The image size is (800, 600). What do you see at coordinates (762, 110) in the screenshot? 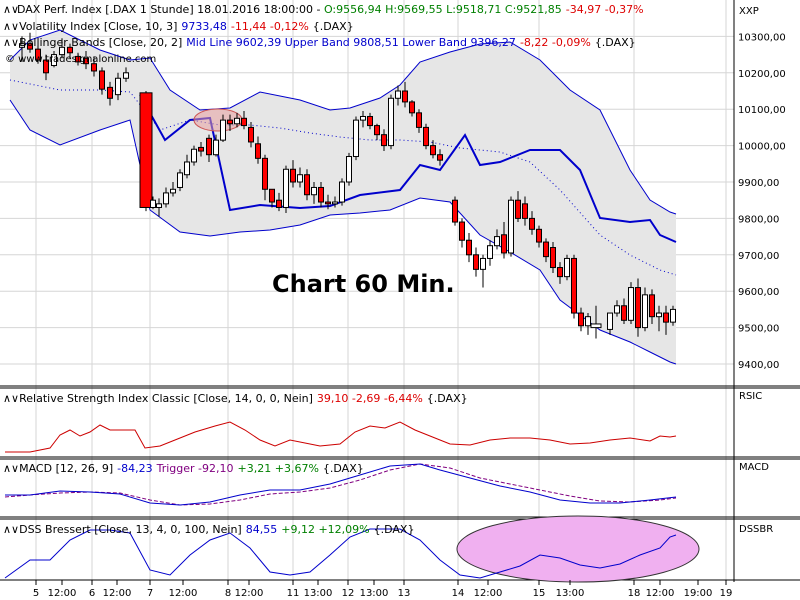
I see `y-tick-label: 10100,00` at bounding box center [762, 110].